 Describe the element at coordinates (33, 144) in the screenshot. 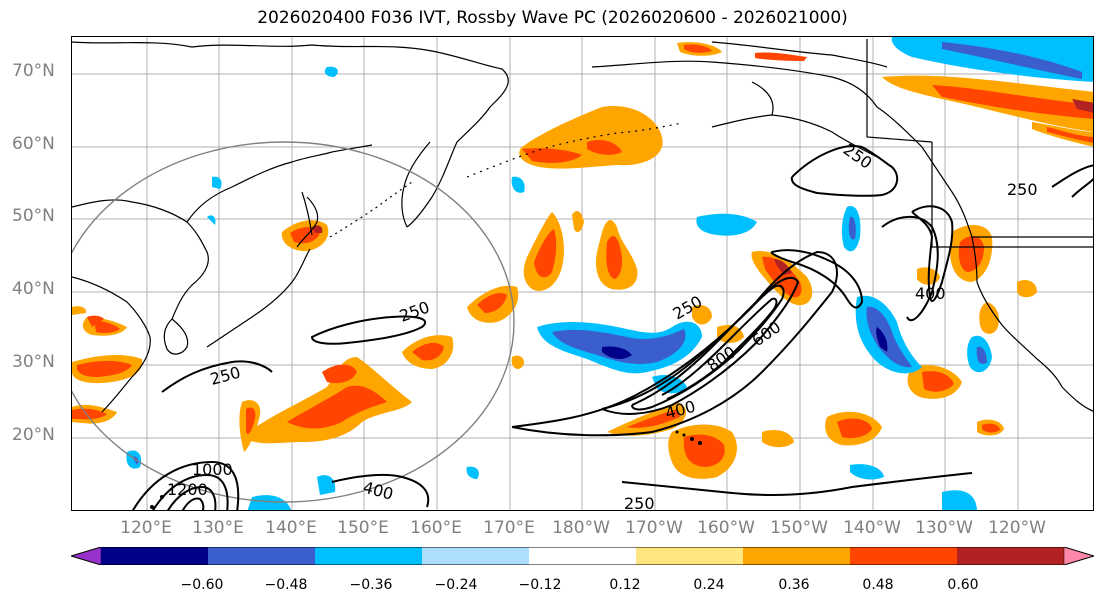

I see `lat-label-60n: 60°N` at that location.